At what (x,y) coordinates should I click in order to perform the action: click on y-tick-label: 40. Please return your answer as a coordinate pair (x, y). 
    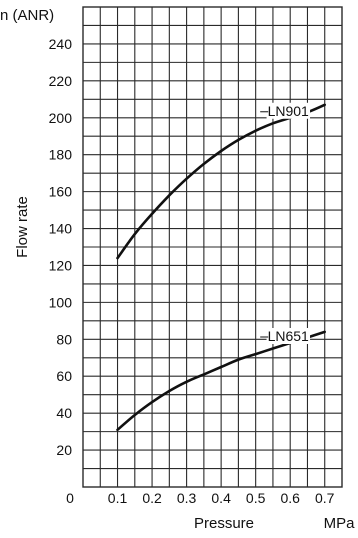
    Looking at the image, I should click on (64, 413).